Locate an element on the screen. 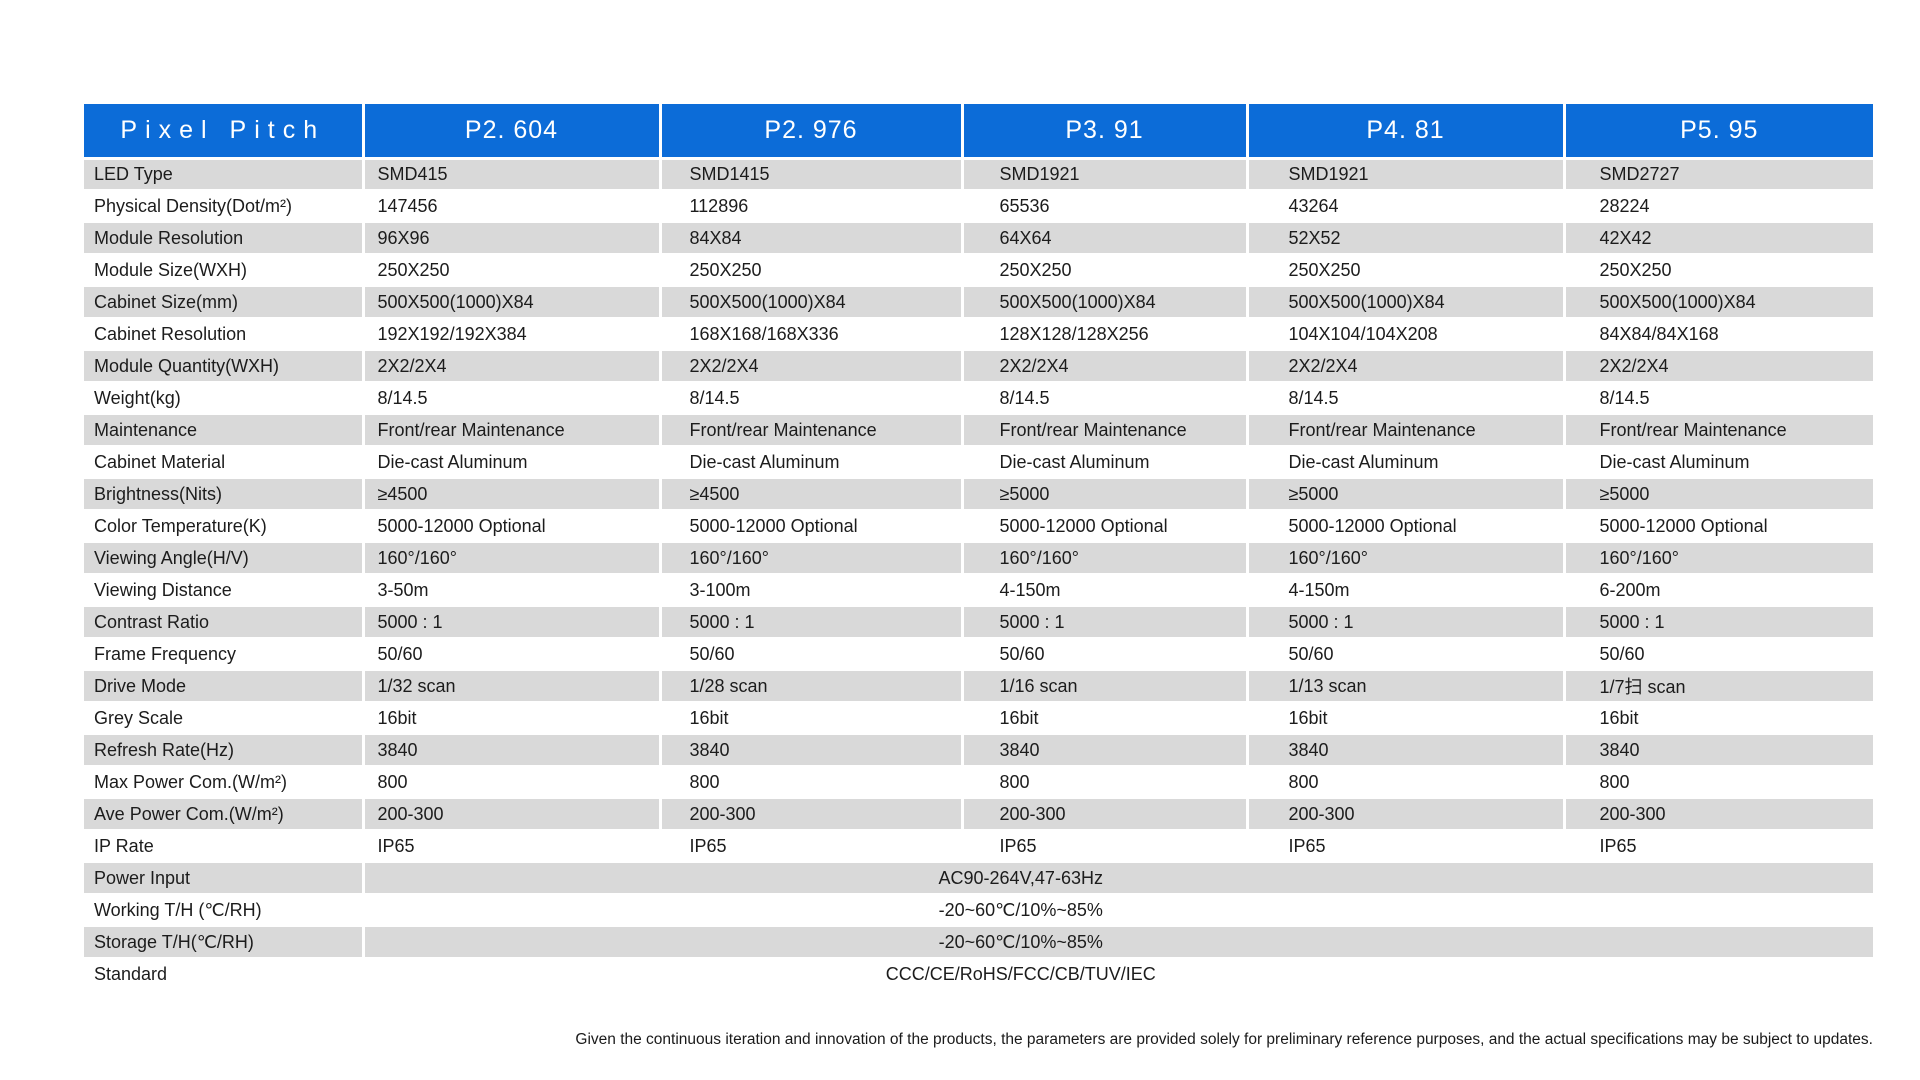 This screenshot has width=1920, height=1080. row-merged-value: CCC/CE/RoHS/FCC/CB/TUV/IEC is located at coordinates (1118, 974).